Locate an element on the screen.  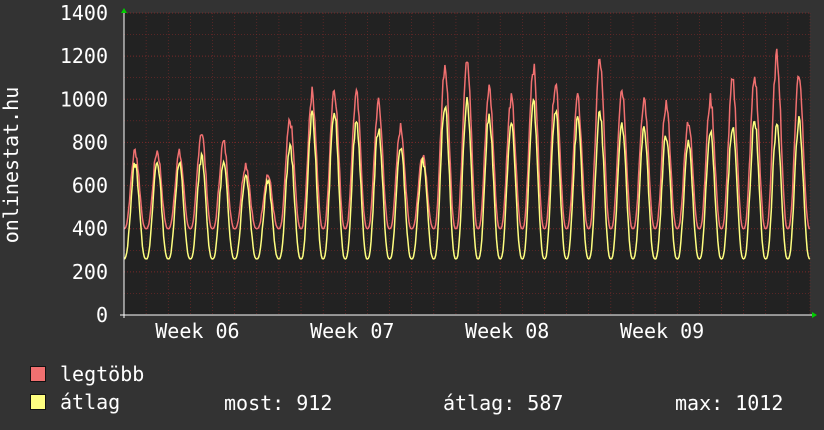
y-tick-label: 600 is located at coordinates (90, 186).